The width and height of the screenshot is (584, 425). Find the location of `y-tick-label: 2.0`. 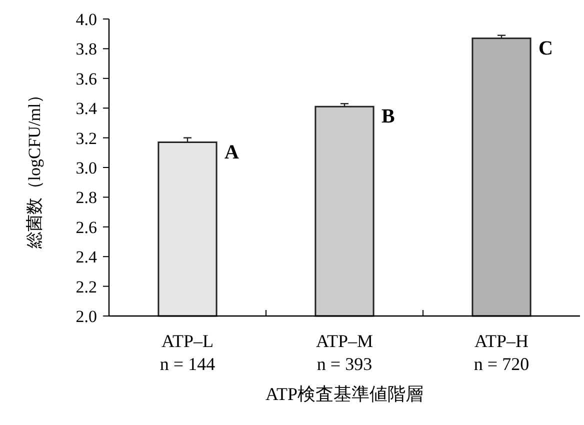

y-tick-label: 2.0 is located at coordinates (86, 316).